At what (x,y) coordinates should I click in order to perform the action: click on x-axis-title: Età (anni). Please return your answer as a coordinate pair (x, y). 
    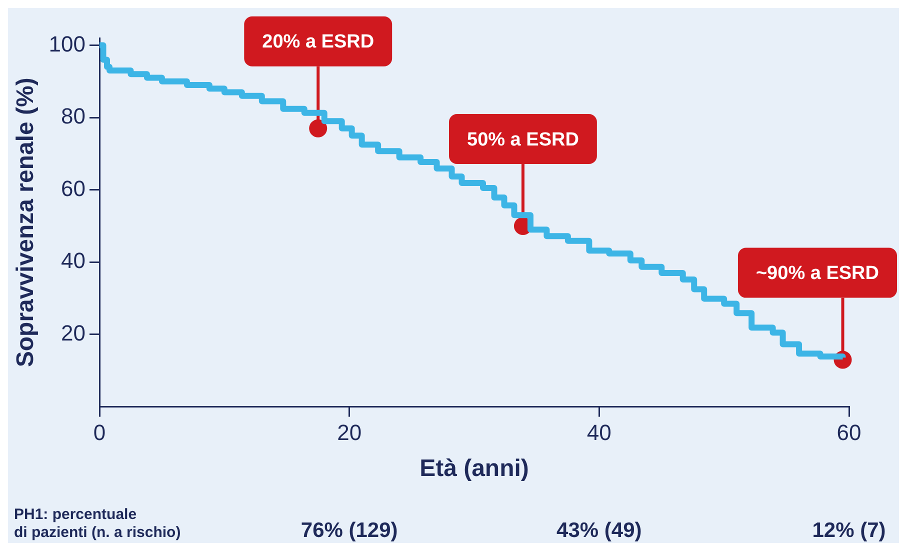
    Looking at the image, I should click on (474, 468).